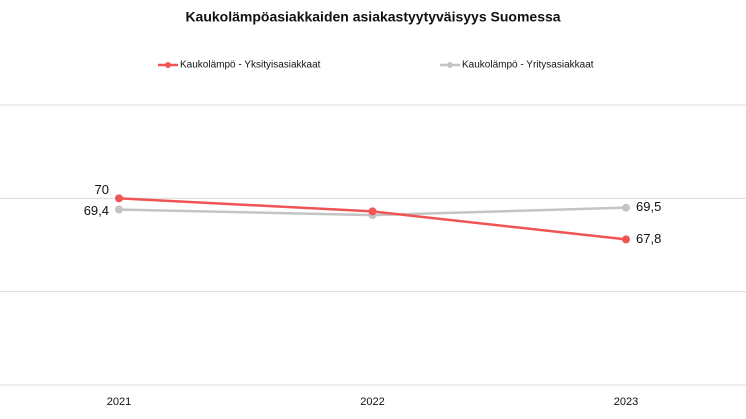  What do you see at coordinates (648, 206) in the screenshot?
I see `data-label: 69,5` at bounding box center [648, 206].